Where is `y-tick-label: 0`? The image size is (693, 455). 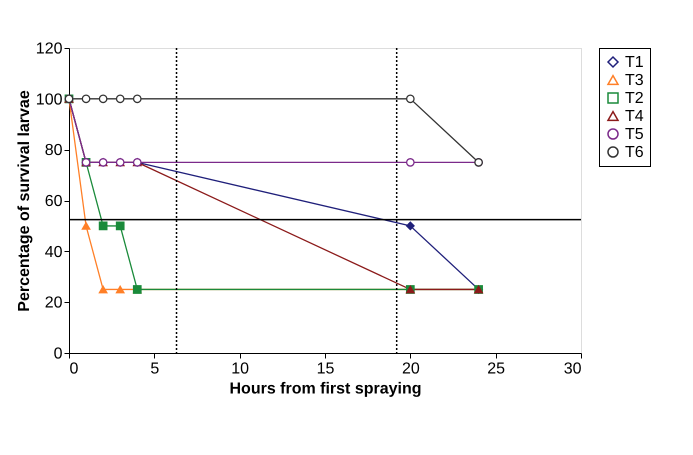 y-tick-label: 0 is located at coordinates (58, 354).